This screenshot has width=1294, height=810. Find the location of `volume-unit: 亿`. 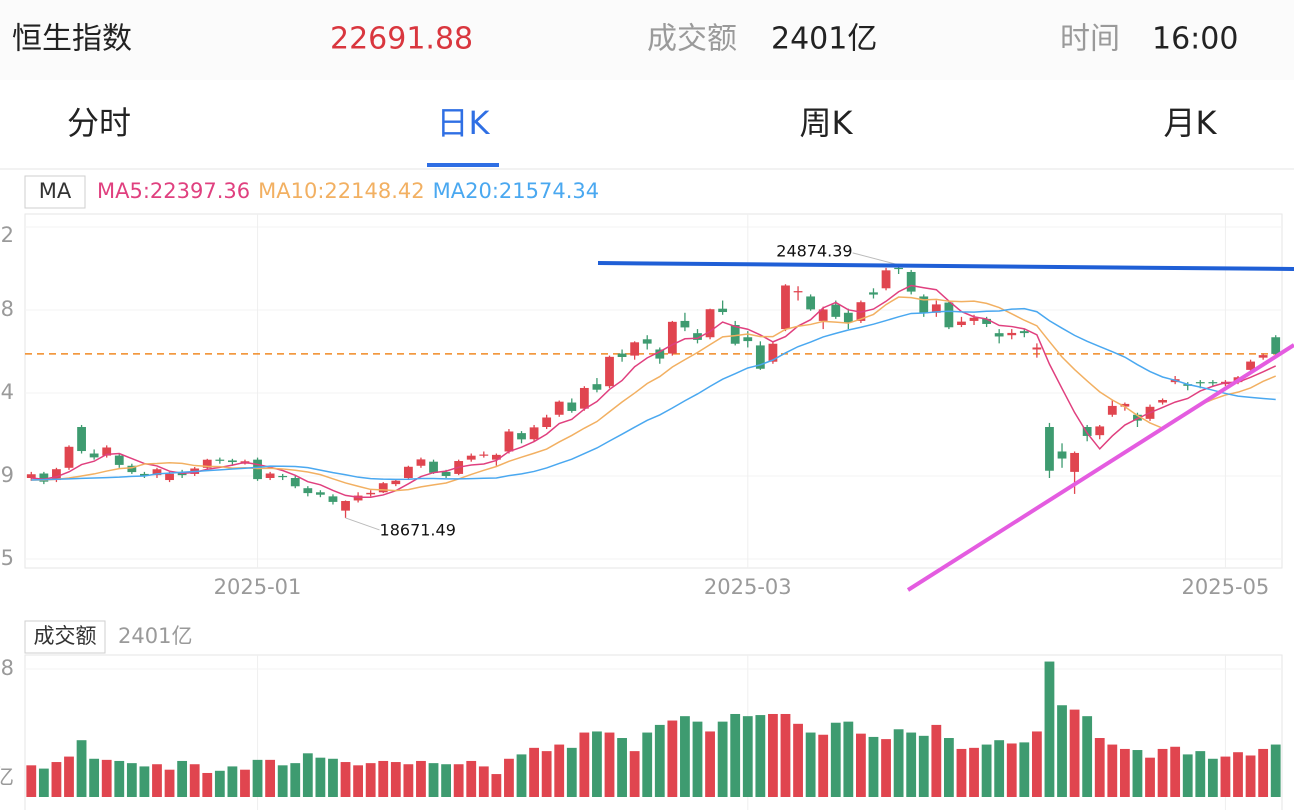

volume-unit: 亿 is located at coordinates (7, 777).